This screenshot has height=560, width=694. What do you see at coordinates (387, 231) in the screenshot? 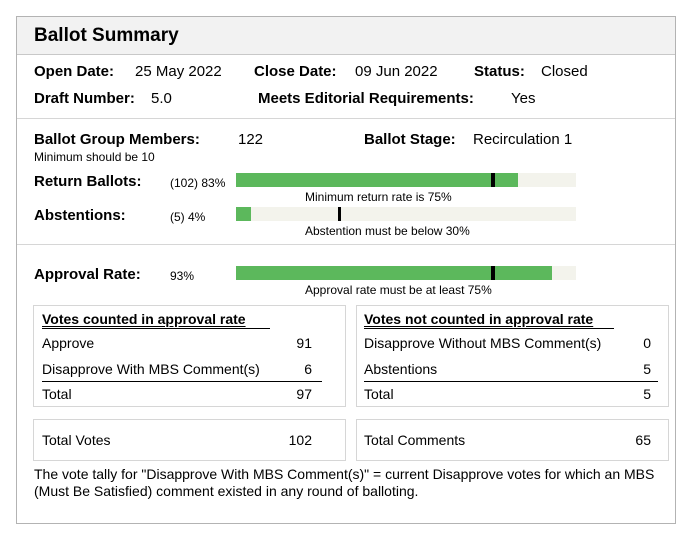
I see `abstention-note: Abstention must be below 30%` at bounding box center [387, 231].